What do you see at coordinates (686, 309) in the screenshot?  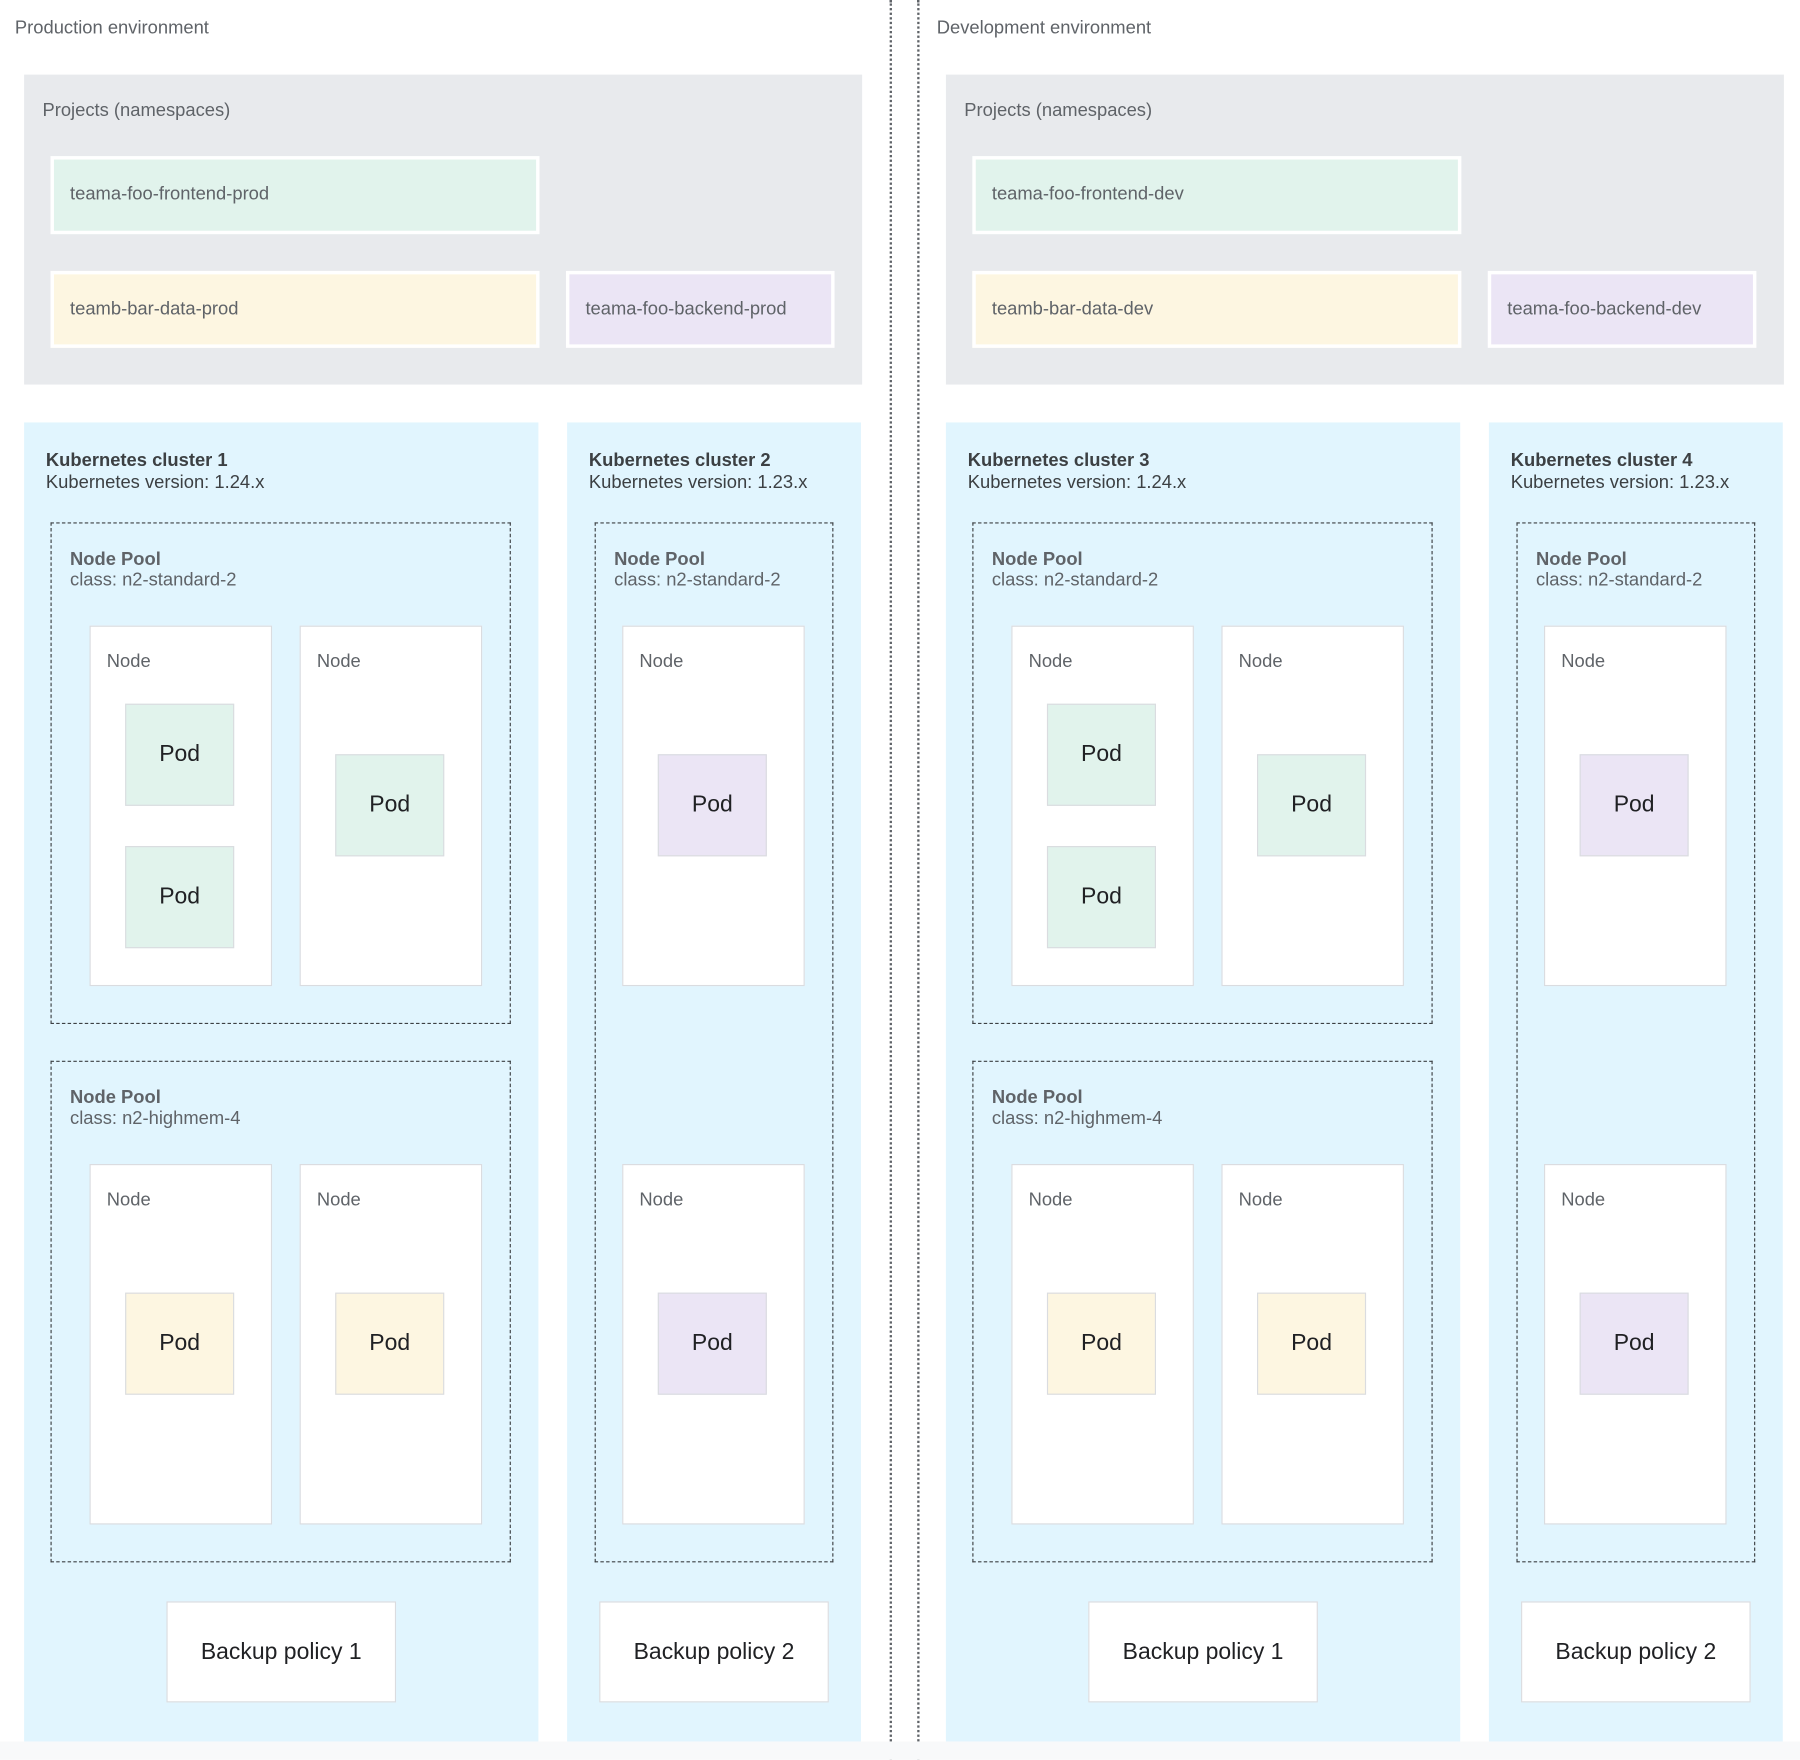 I see `namespace-label: teama-foo-backend-prod` at bounding box center [686, 309].